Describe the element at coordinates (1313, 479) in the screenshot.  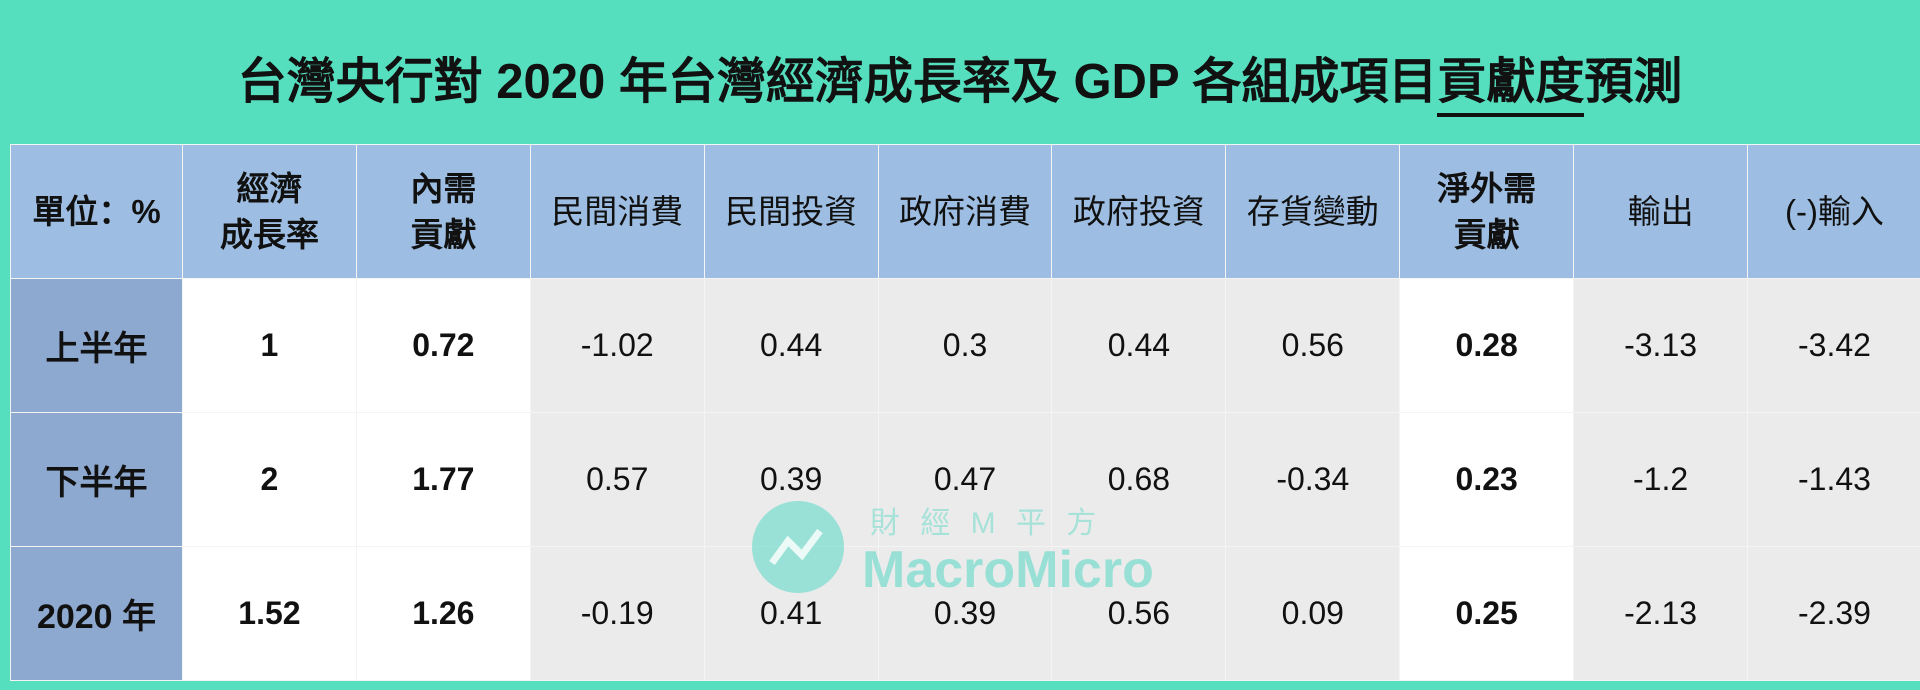
I see `value-cell: -0.34` at that location.